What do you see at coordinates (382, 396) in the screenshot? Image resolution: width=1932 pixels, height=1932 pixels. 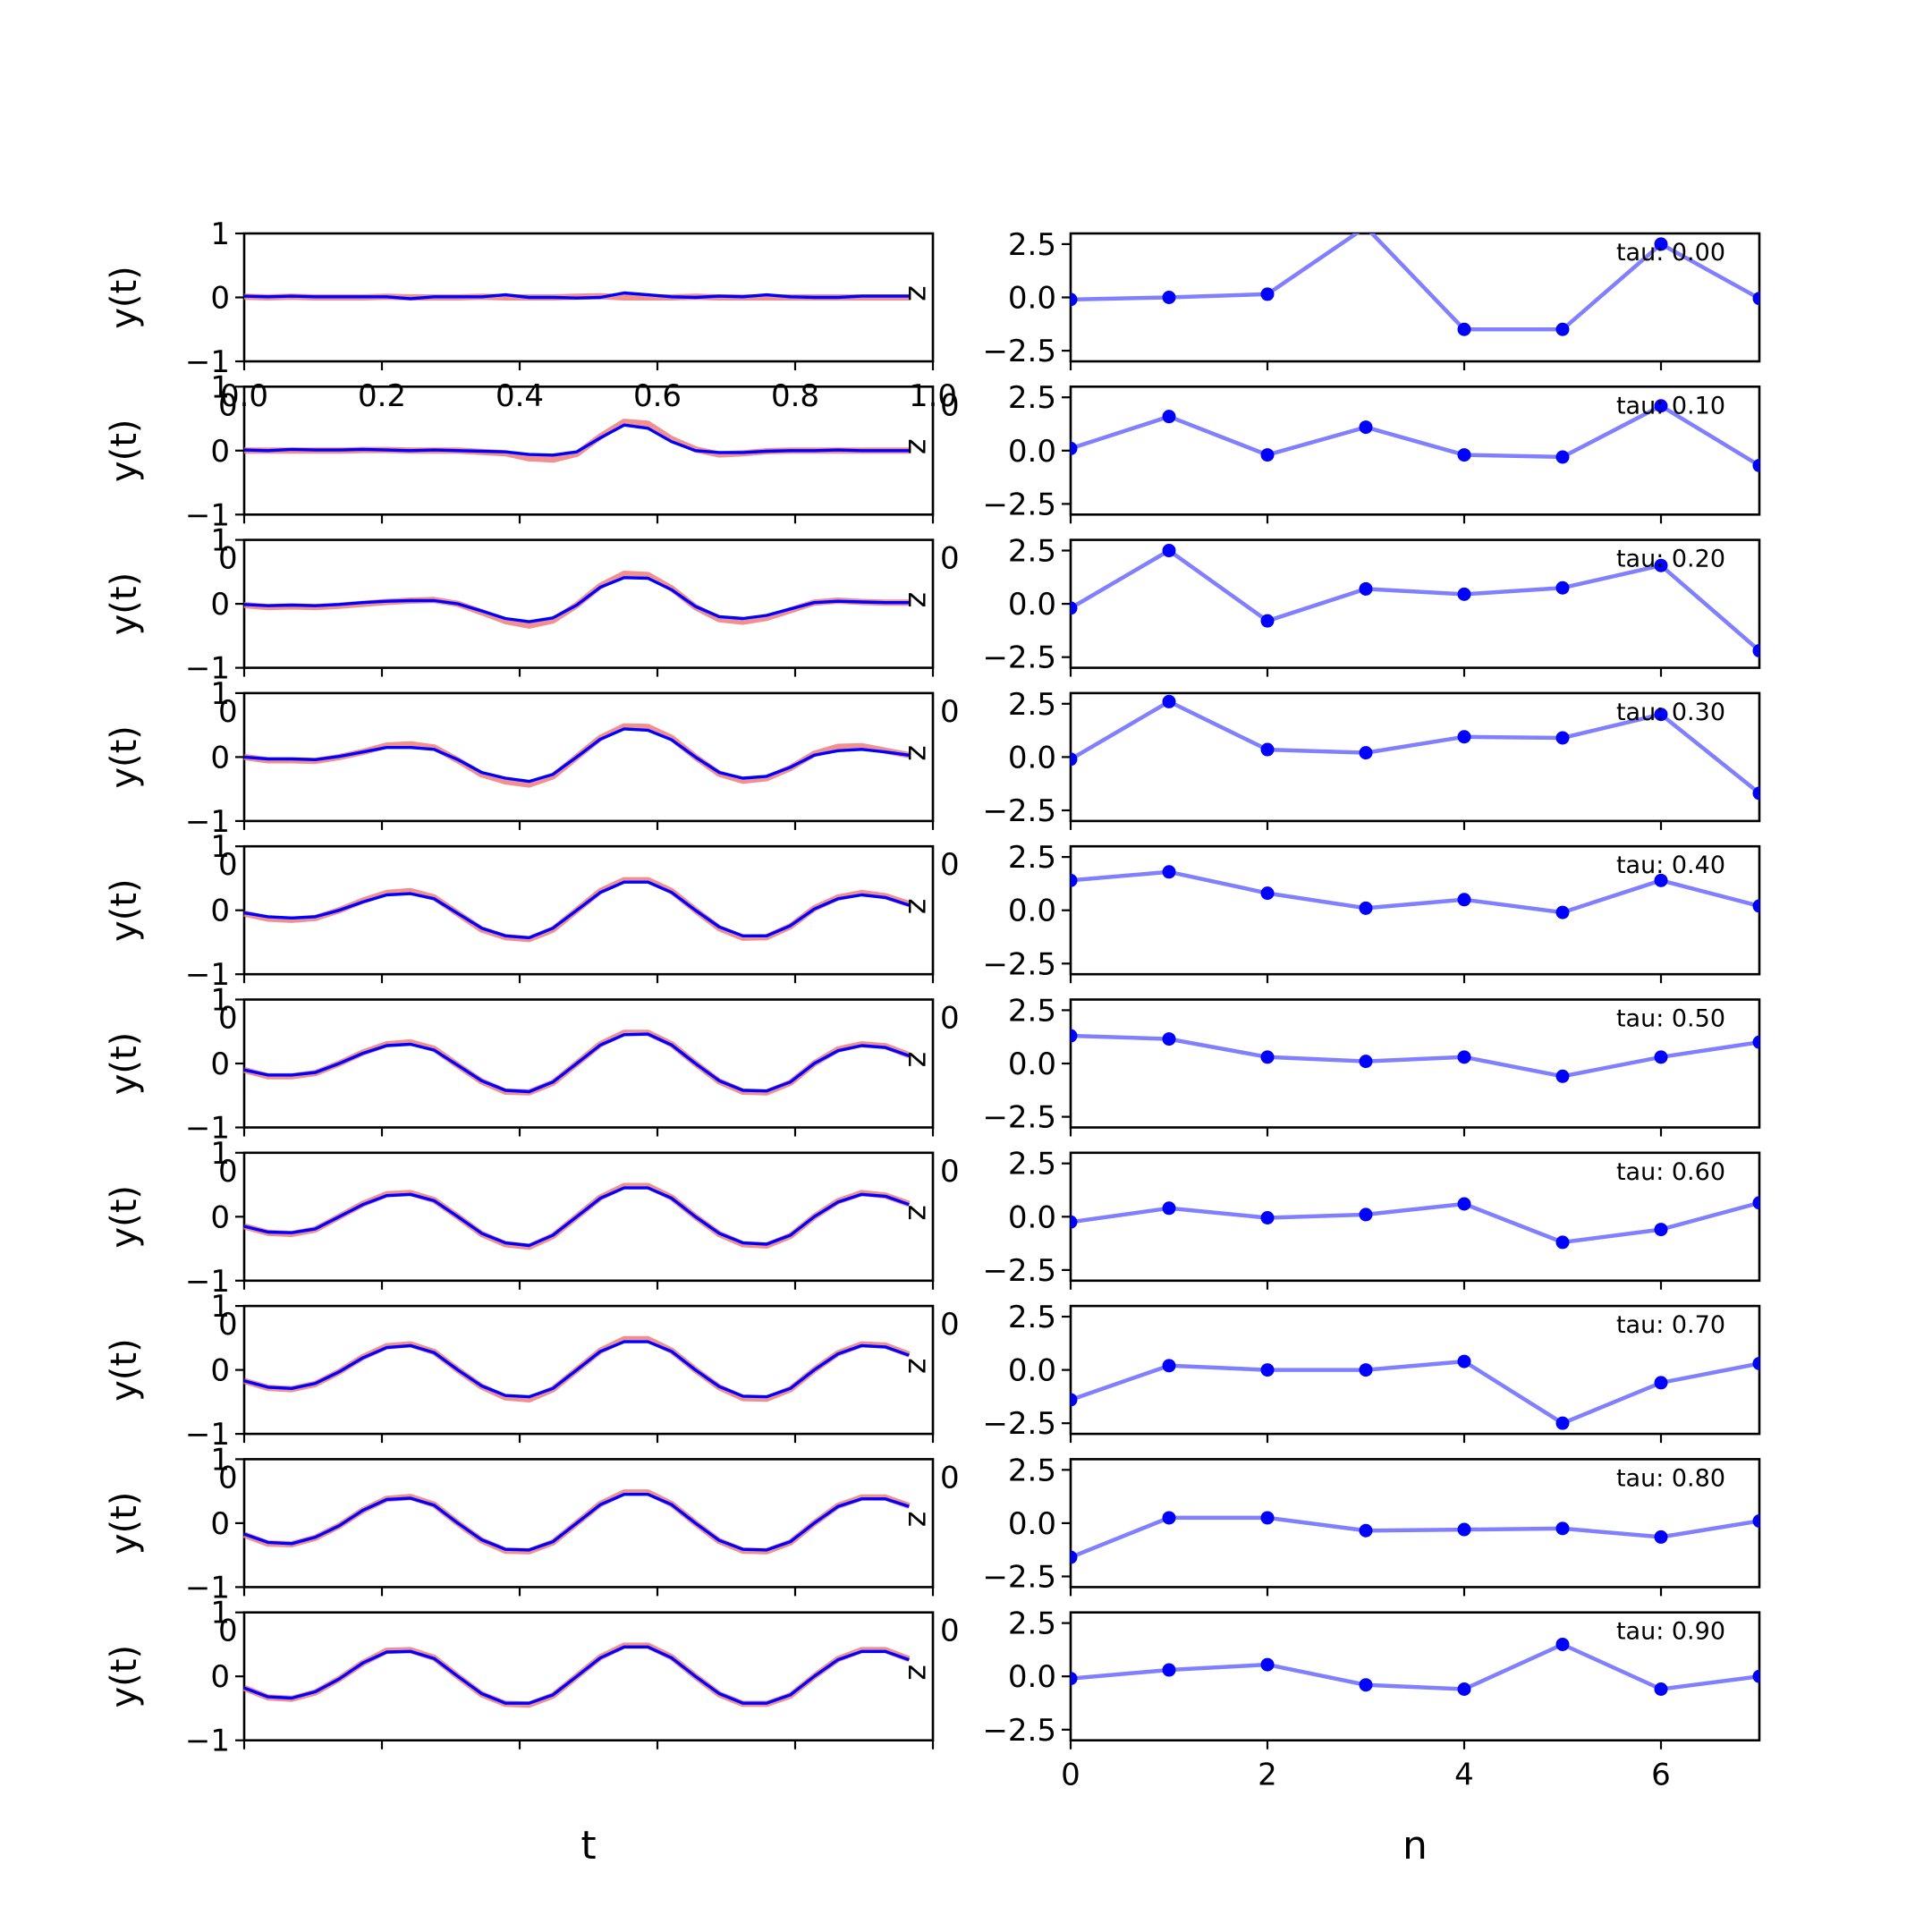 I see `x-tick-label: 0.2` at bounding box center [382, 396].